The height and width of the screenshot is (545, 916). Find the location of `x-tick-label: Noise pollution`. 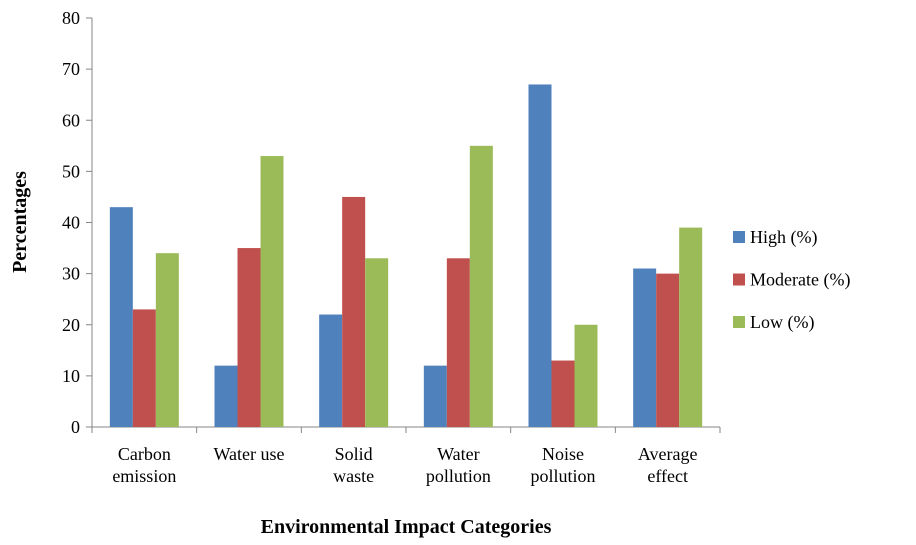

x-tick-label: Noise pollution is located at coordinates (562, 465).